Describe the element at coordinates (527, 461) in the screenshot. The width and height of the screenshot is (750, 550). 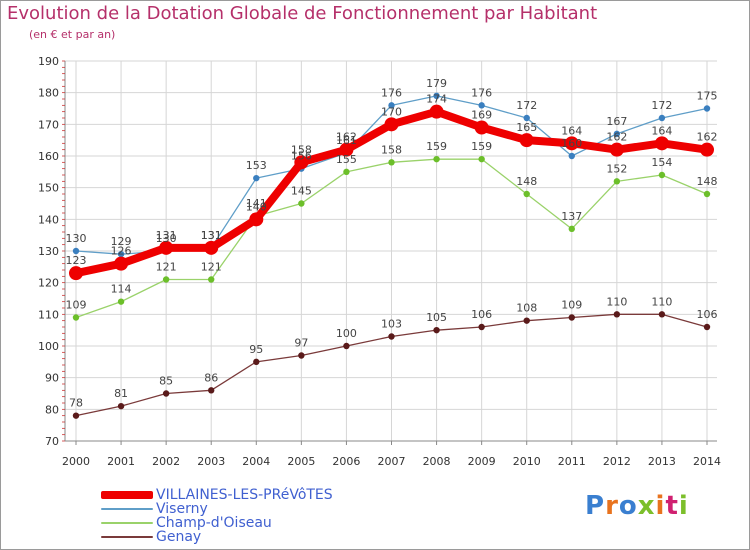
I see `x-tick-label: 2010` at that location.